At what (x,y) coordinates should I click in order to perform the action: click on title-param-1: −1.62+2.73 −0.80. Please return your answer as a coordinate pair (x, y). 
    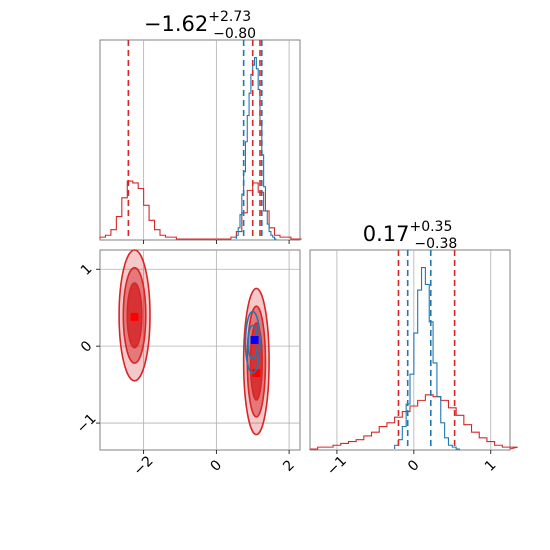
    Looking at the image, I should click on (200, 25).